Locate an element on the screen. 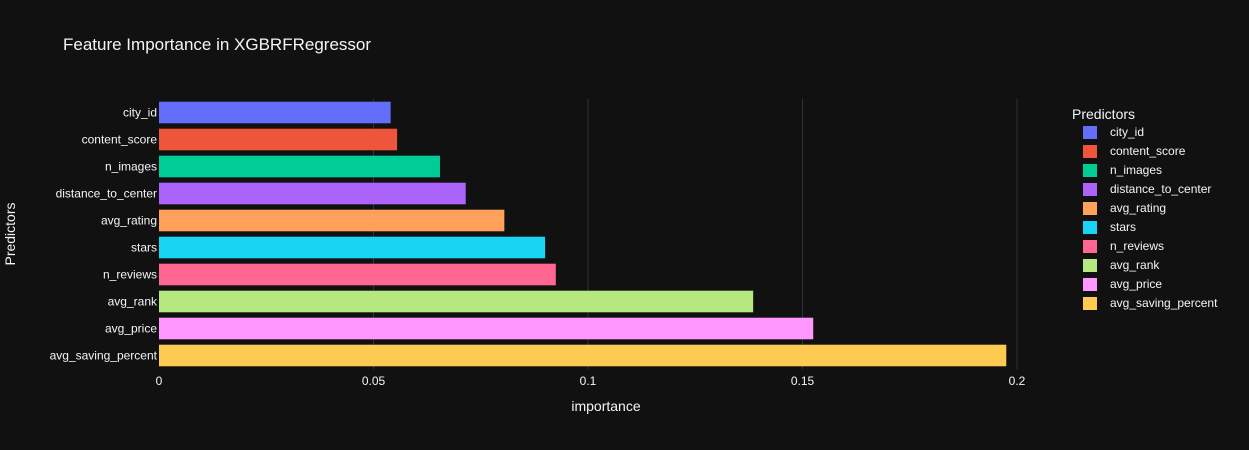  chart-title: Feature Importance in XGBRFRegressor is located at coordinates (217, 44).